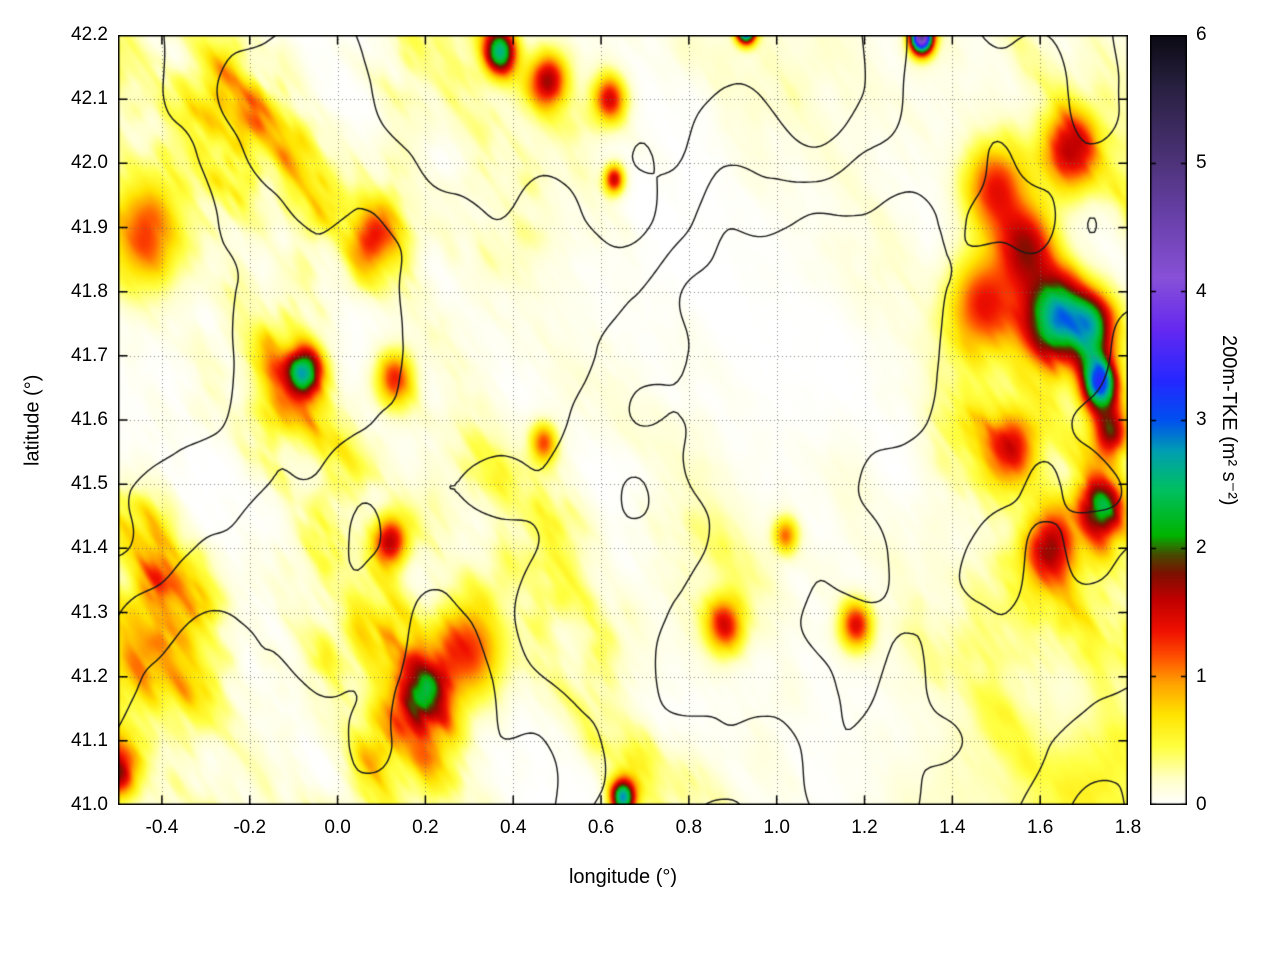 The image size is (1280, 960). Describe the element at coordinates (89, 548) in the screenshot. I see `y-tick-label: 41.4` at that location.